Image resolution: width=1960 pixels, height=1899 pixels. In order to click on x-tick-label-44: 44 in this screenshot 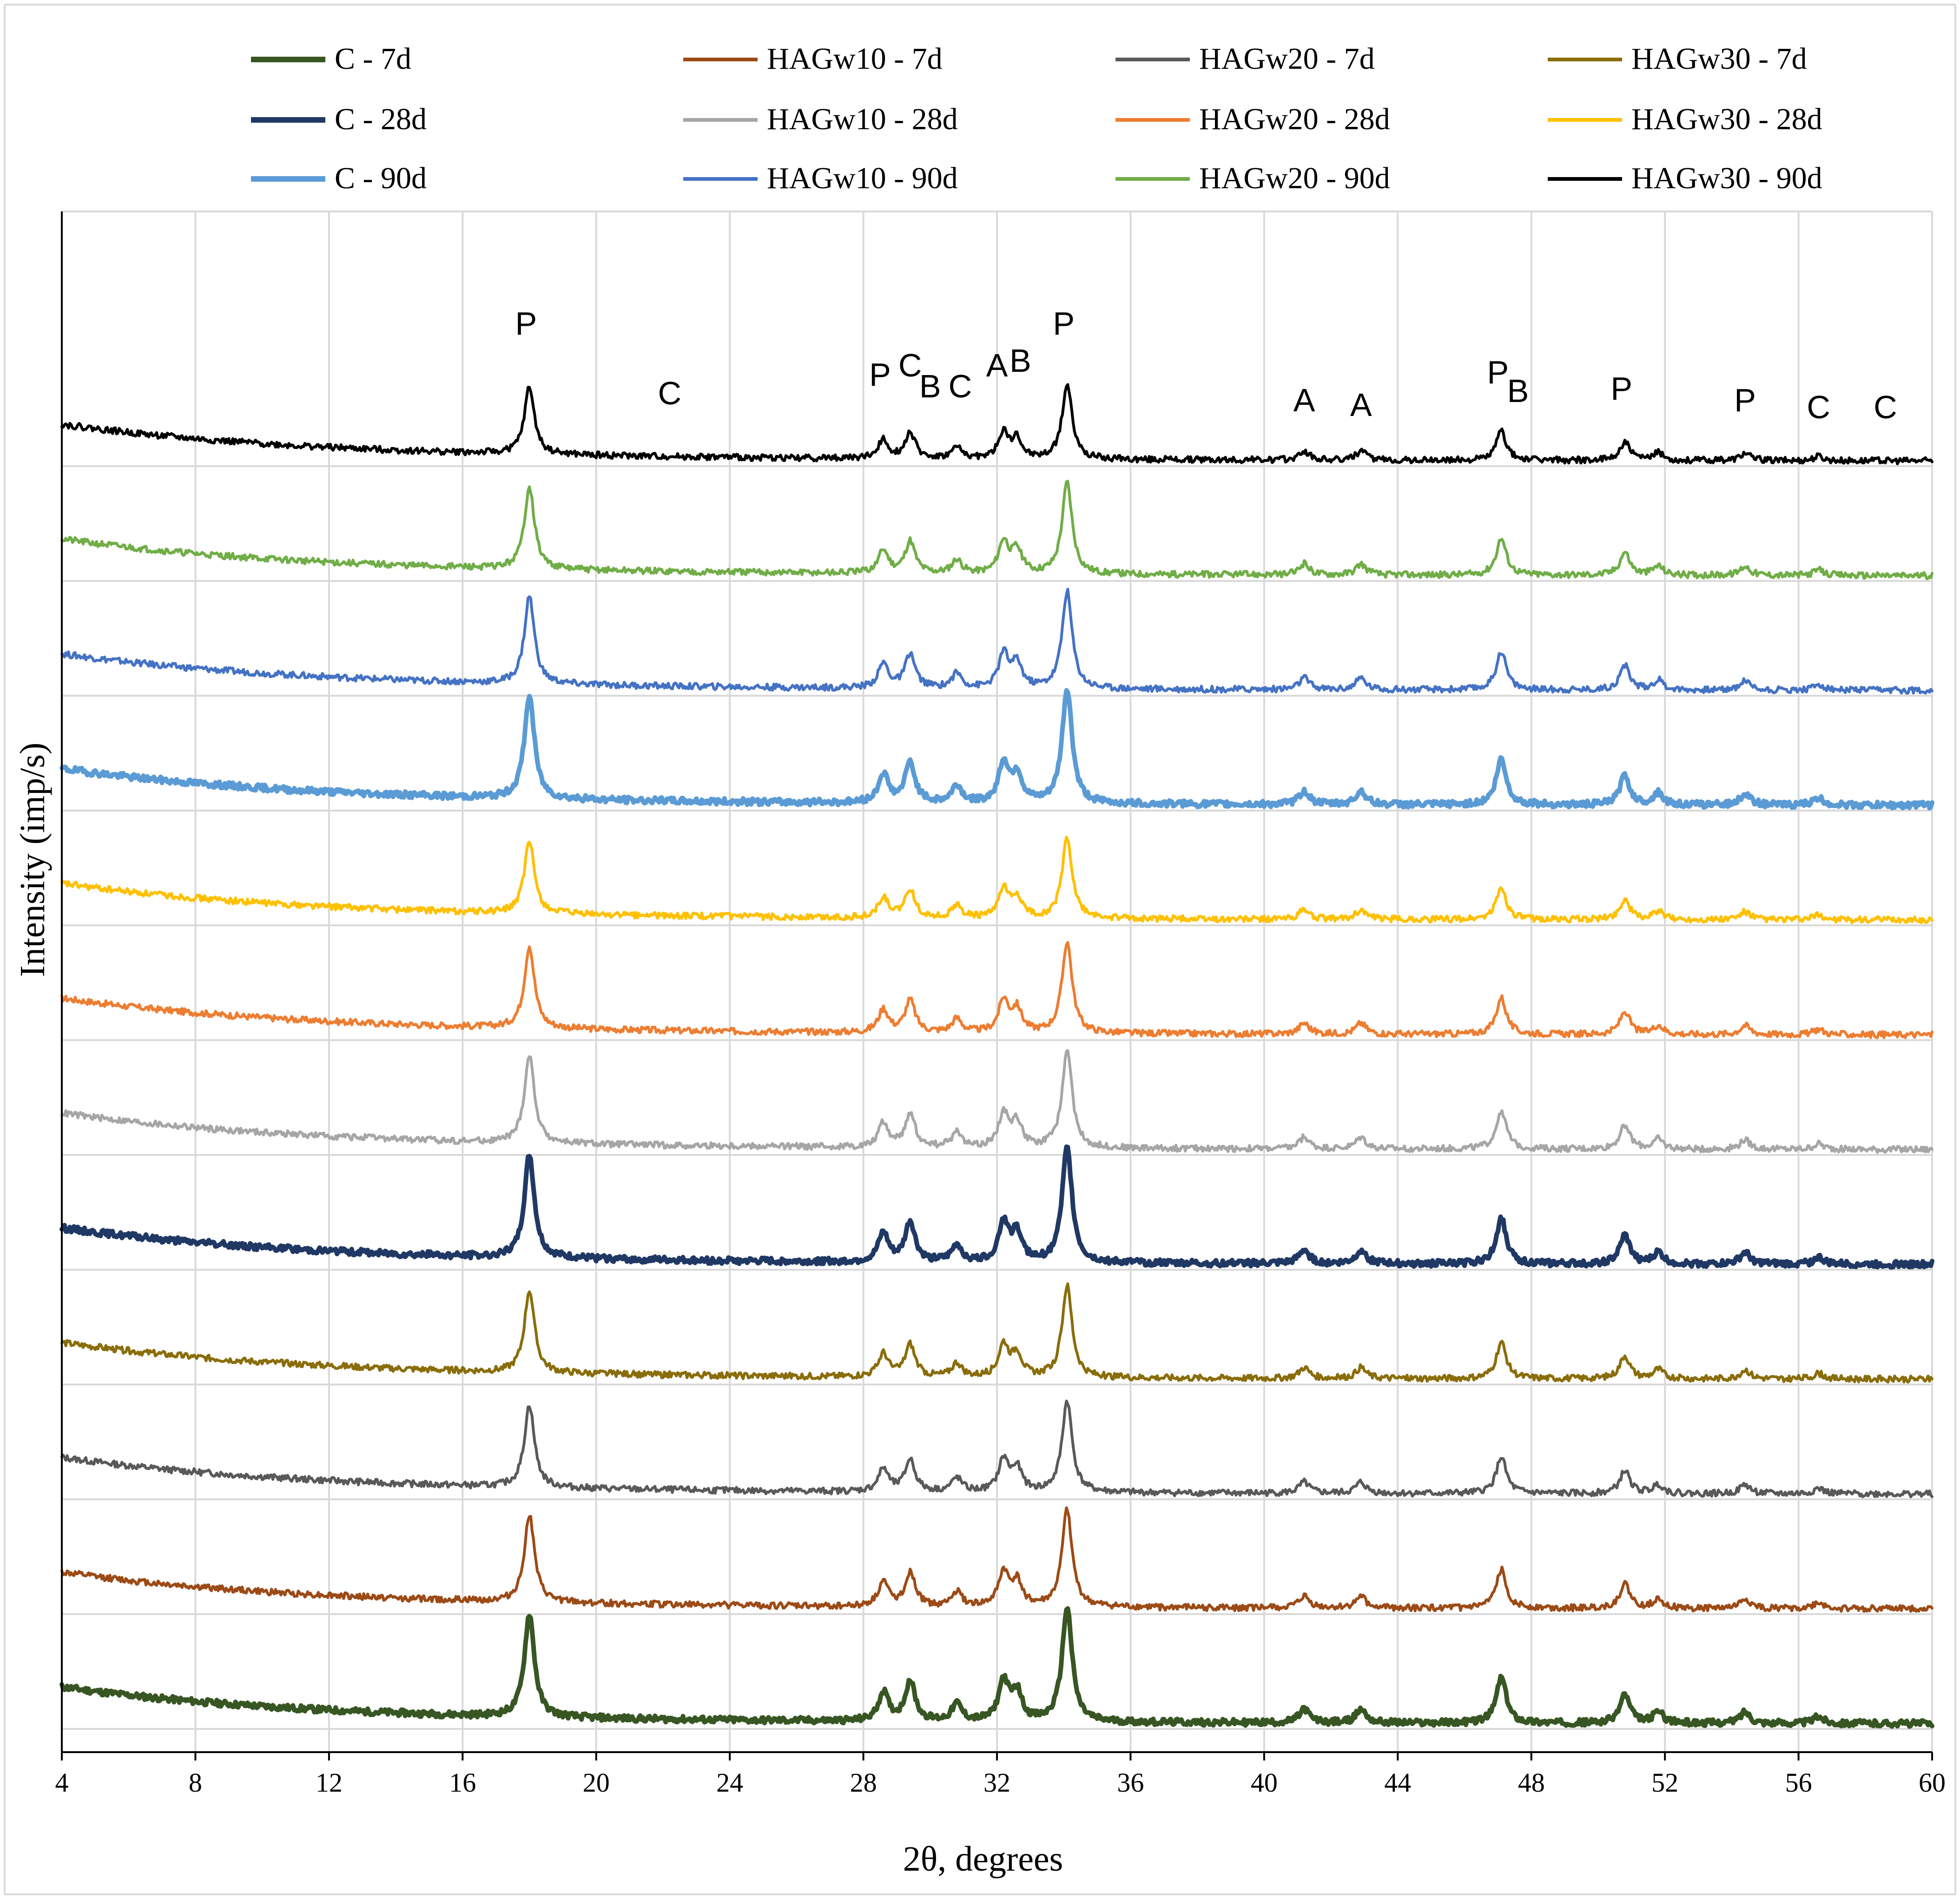, I will do `click(1397, 1782)`.